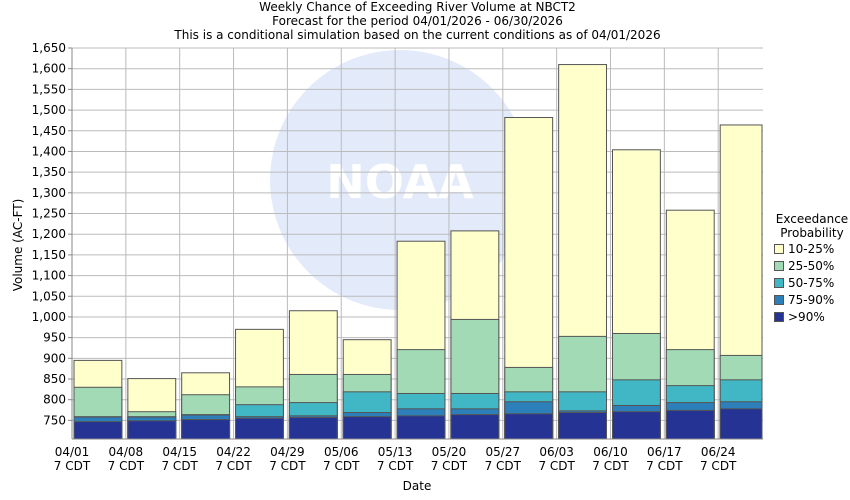 Image resolution: width=850 pixels, height=500 pixels. What do you see at coordinates (49, 317) in the screenshot?
I see `y-tick-label: 1,000` at bounding box center [49, 317].